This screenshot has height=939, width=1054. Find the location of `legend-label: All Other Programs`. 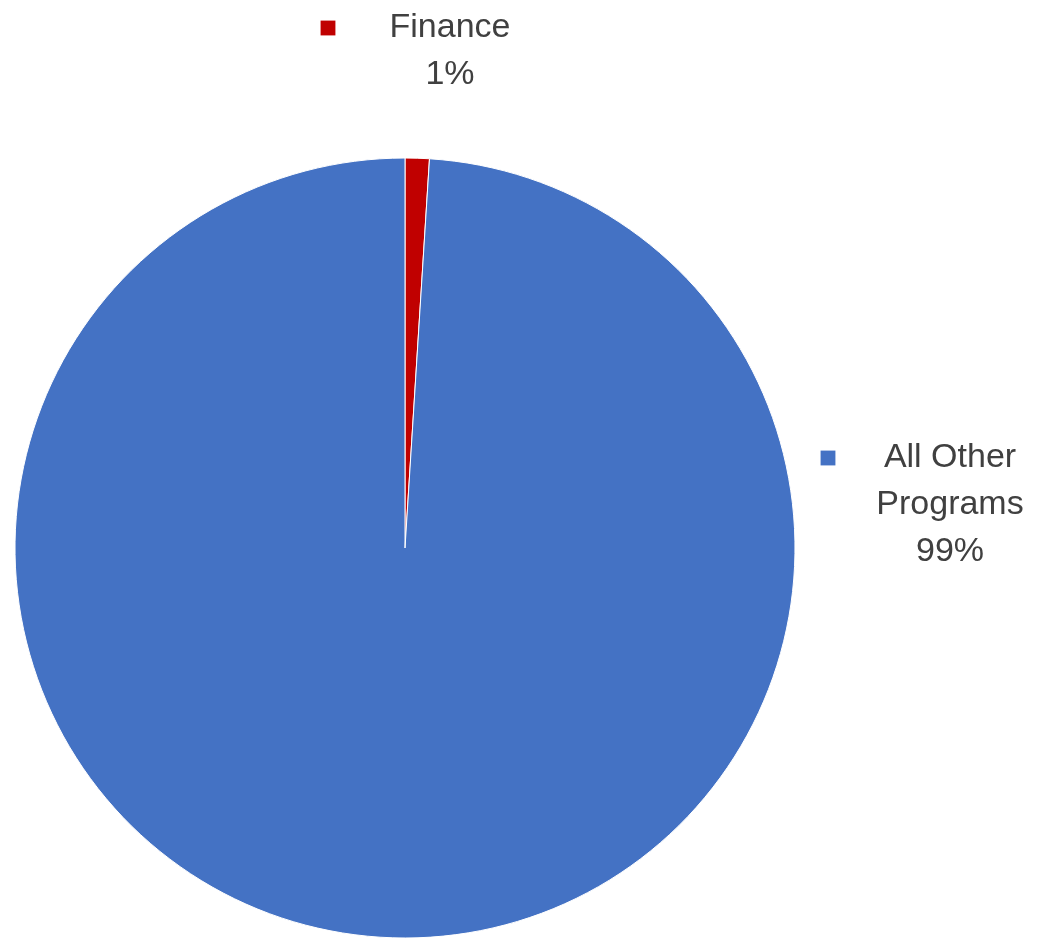

legend-label: All Other Programs is located at coordinates (950, 478).